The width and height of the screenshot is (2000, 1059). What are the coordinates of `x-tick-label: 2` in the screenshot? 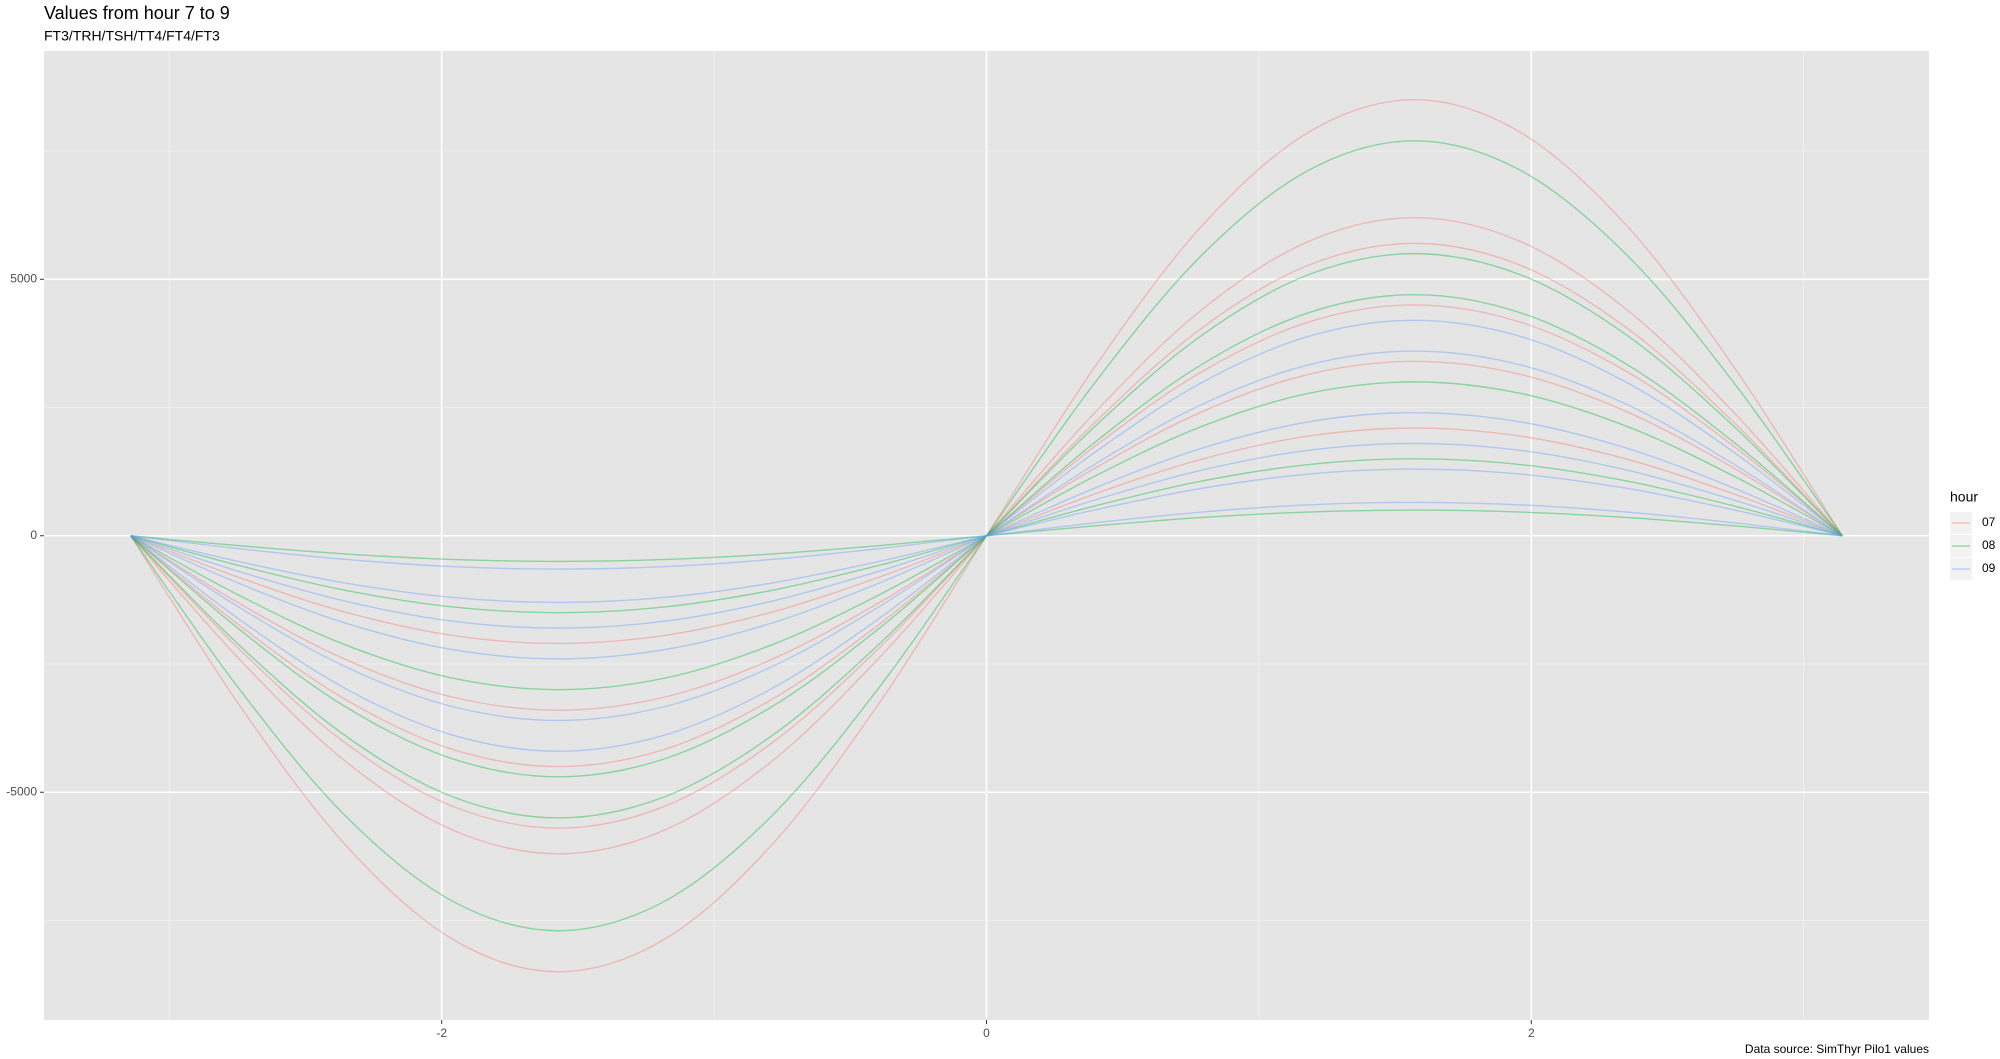 It's located at (1531, 1033).